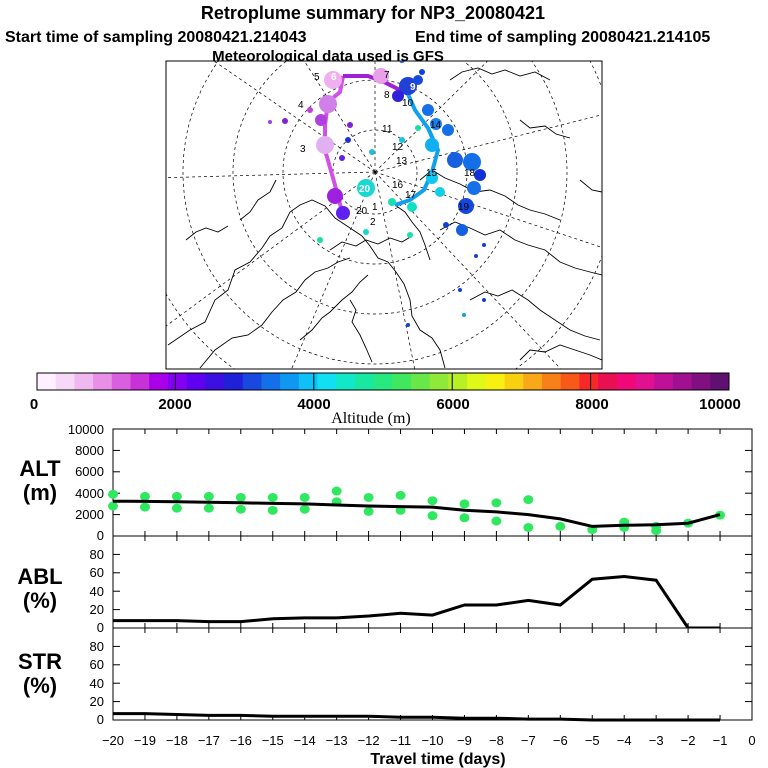 The width and height of the screenshot is (768, 768). Describe the element at coordinates (417, 150) in the screenshot. I see `trajectory-blue` at that location.